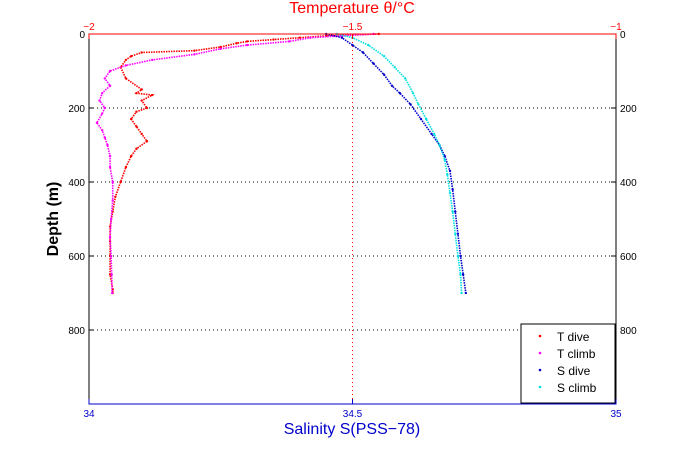 Image resolution: width=681 pixels, height=454 pixels. I want to click on top-tick-label: −1, so click(616, 27).